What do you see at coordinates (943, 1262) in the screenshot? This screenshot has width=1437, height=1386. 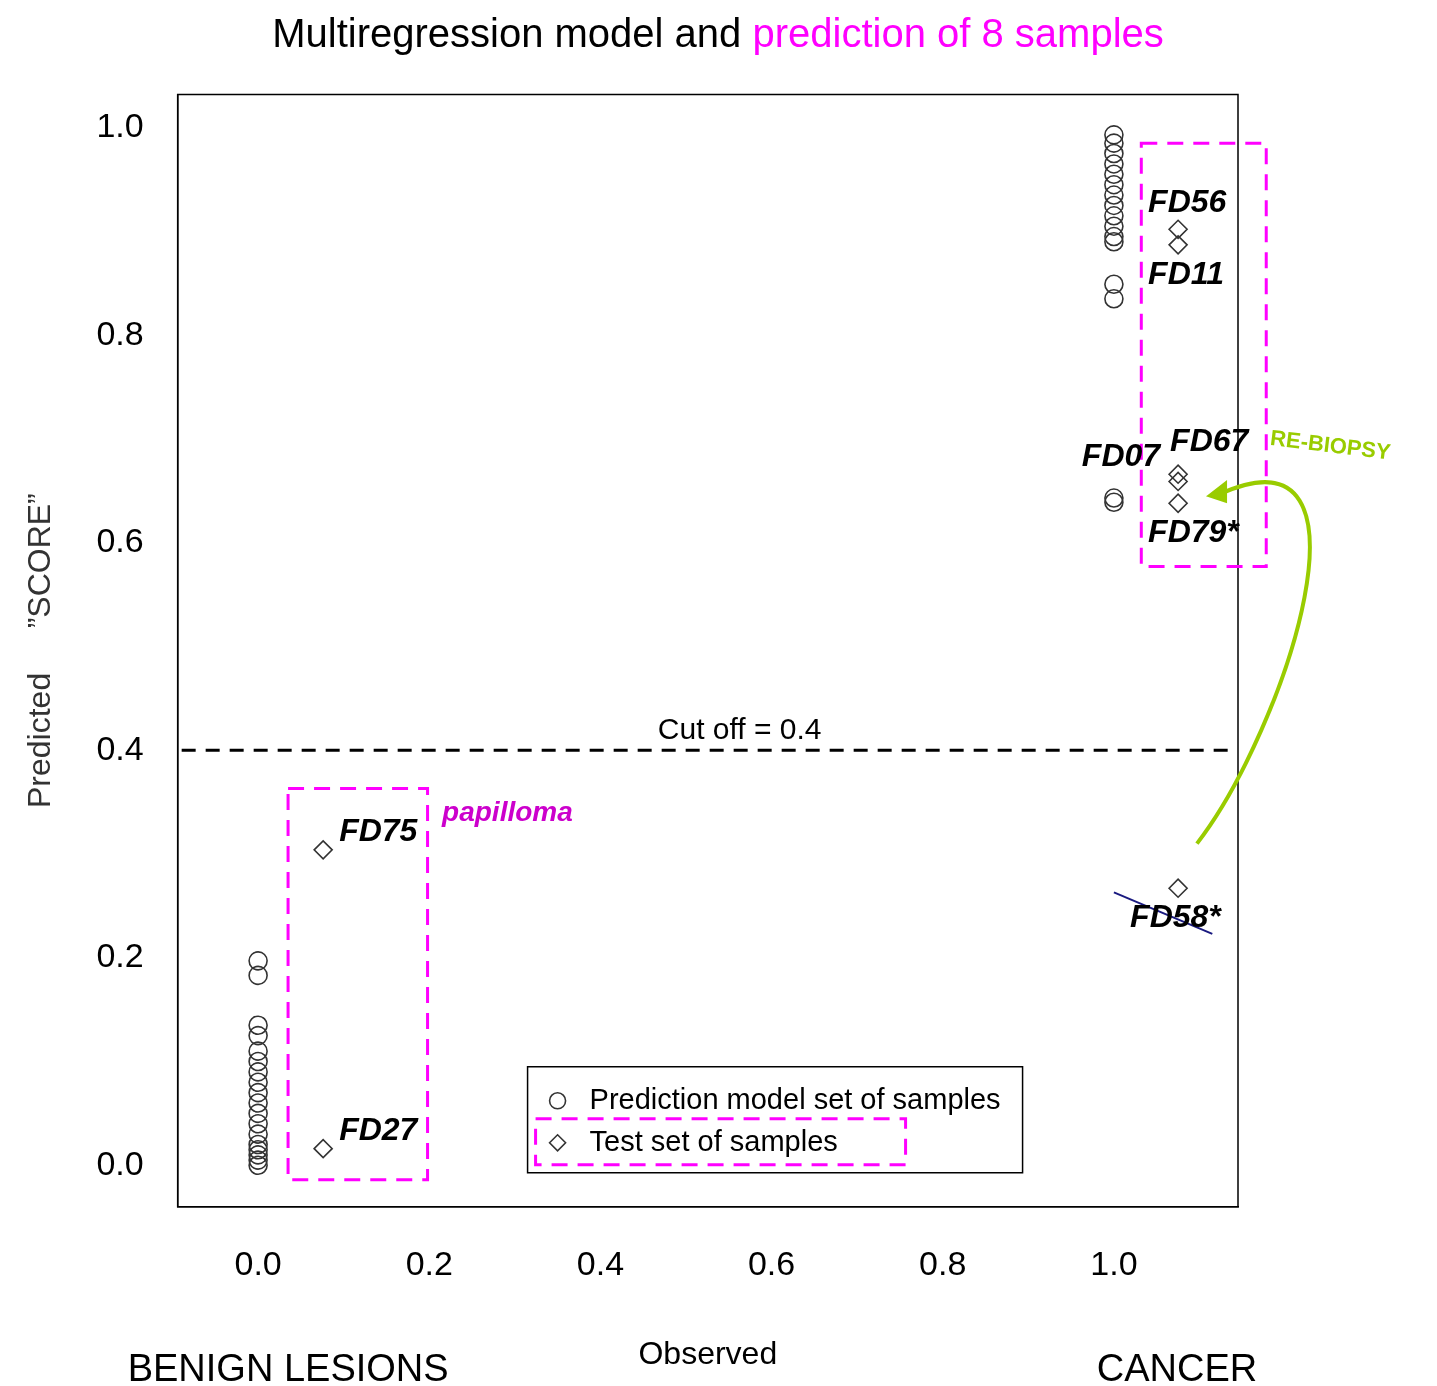 I see `x-tick-label: 0.8` at bounding box center [943, 1262].